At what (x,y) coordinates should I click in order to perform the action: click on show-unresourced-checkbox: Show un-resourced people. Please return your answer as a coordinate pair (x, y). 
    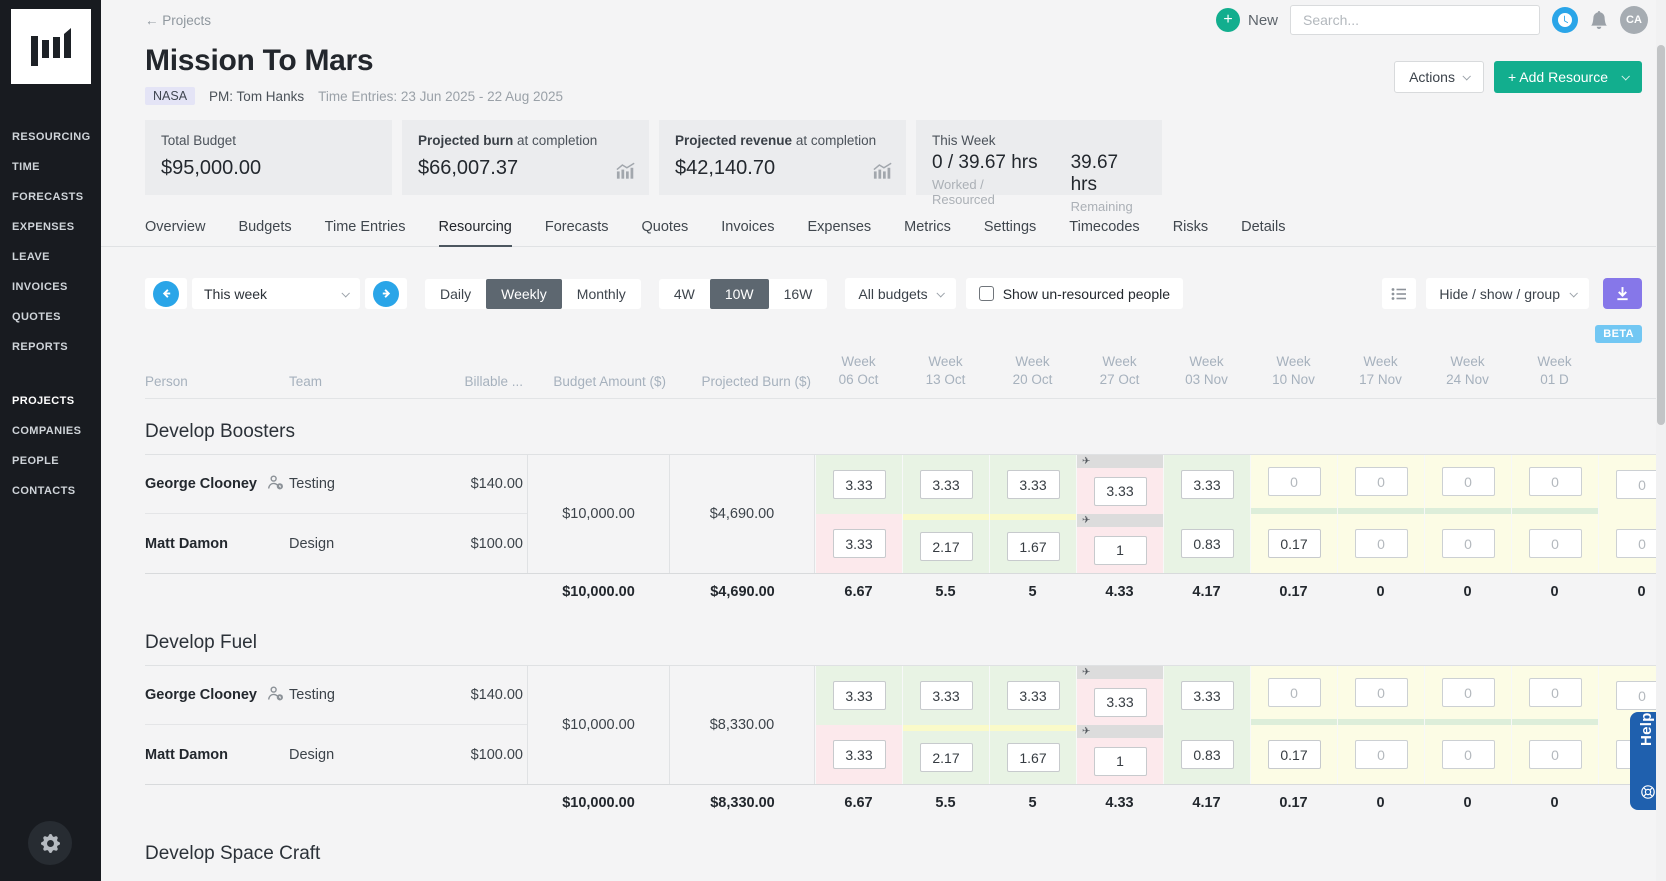
    Looking at the image, I should click on (1074, 293).